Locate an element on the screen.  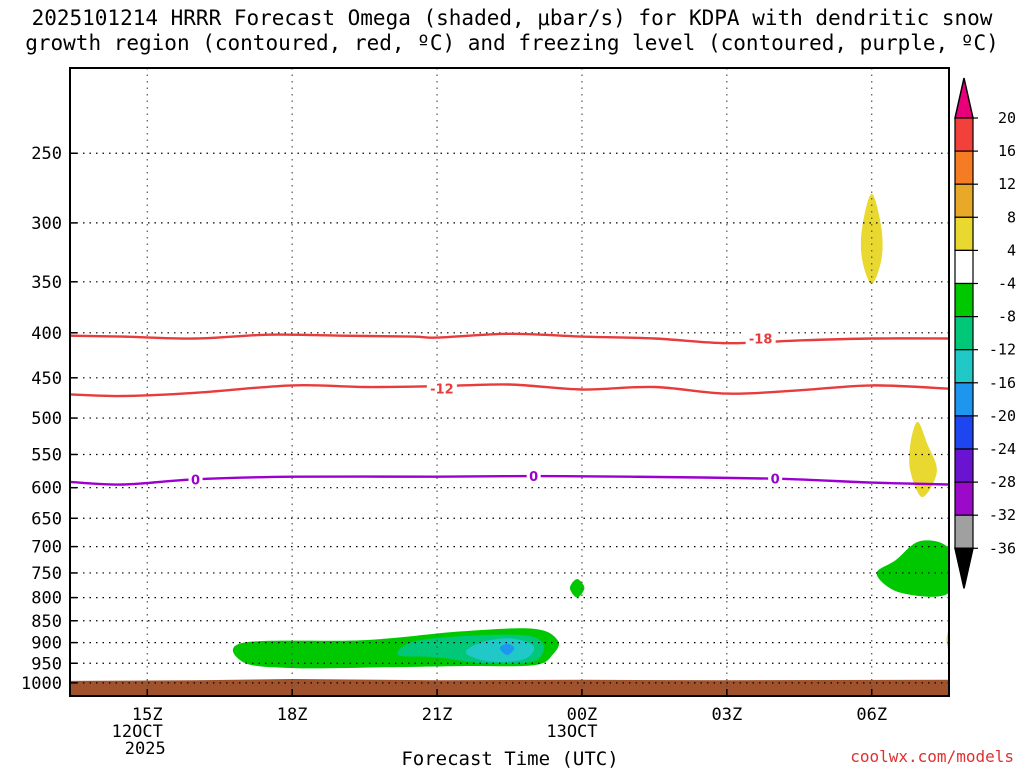
colorbar-label: -4 is located at coordinates (1007, 284).